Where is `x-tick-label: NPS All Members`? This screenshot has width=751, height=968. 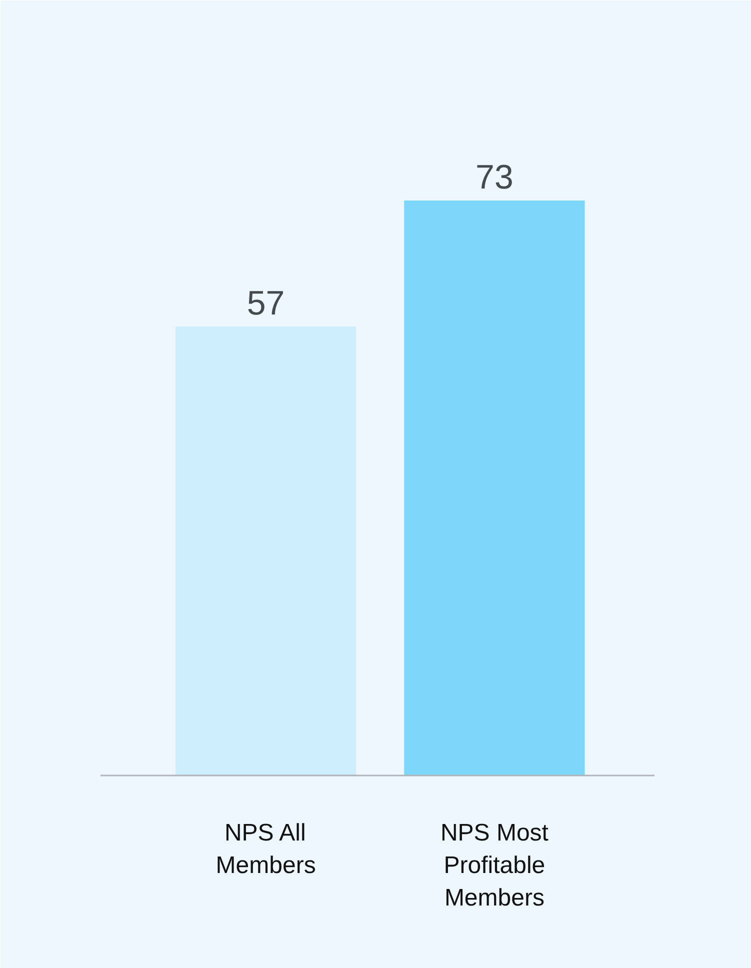
x-tick-label: NPS All Members is located at coordinates (266, 849).